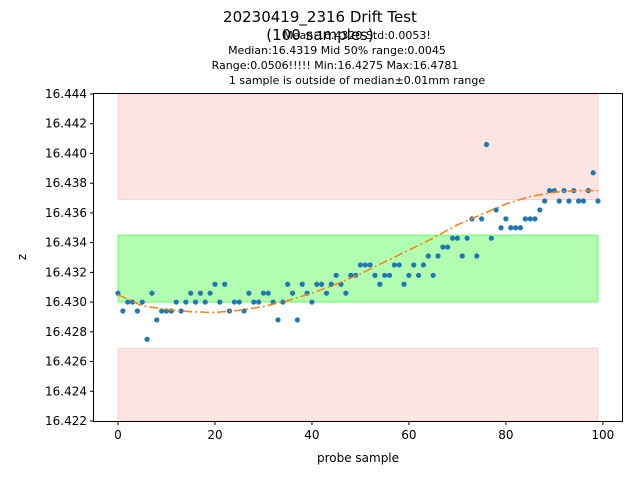  I want to click on x-axis-ticks: 0 20 40 60 80 100, so click(364, 431).